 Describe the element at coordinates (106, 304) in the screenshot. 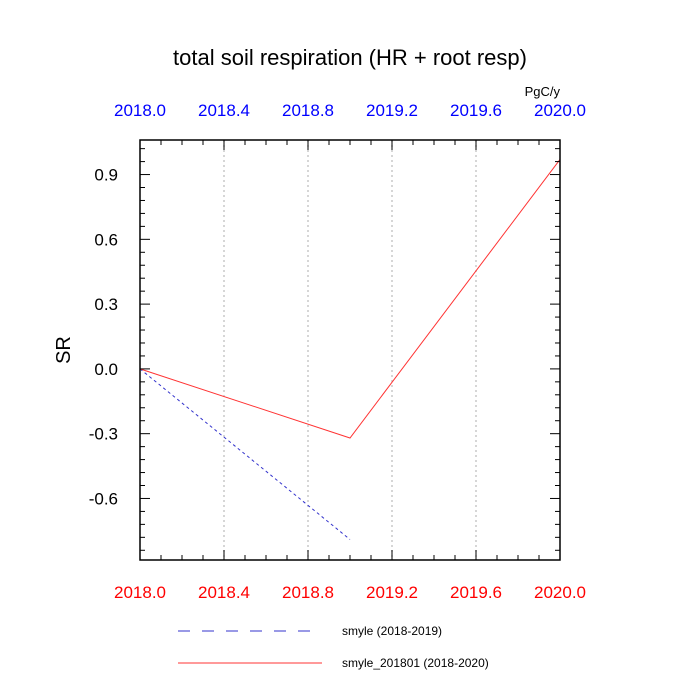

I see `y-tick-label-2: 0.3` at that location.